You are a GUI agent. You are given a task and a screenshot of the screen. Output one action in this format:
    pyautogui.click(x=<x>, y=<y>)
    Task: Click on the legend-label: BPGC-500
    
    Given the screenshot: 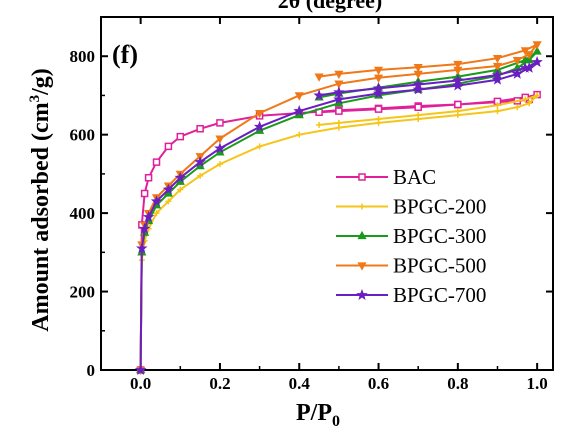 What is the action you would take?
    pyautogui.click(x=439, y=266)
    